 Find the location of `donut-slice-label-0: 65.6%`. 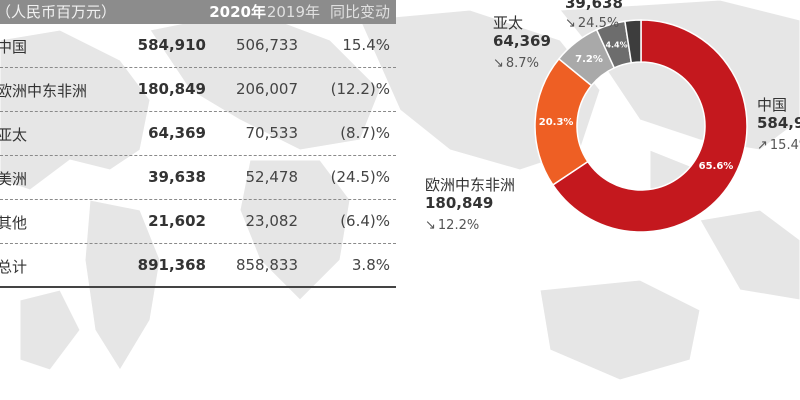

donut-slice-label-0: 65.6% is located at coordinates (716, 166).